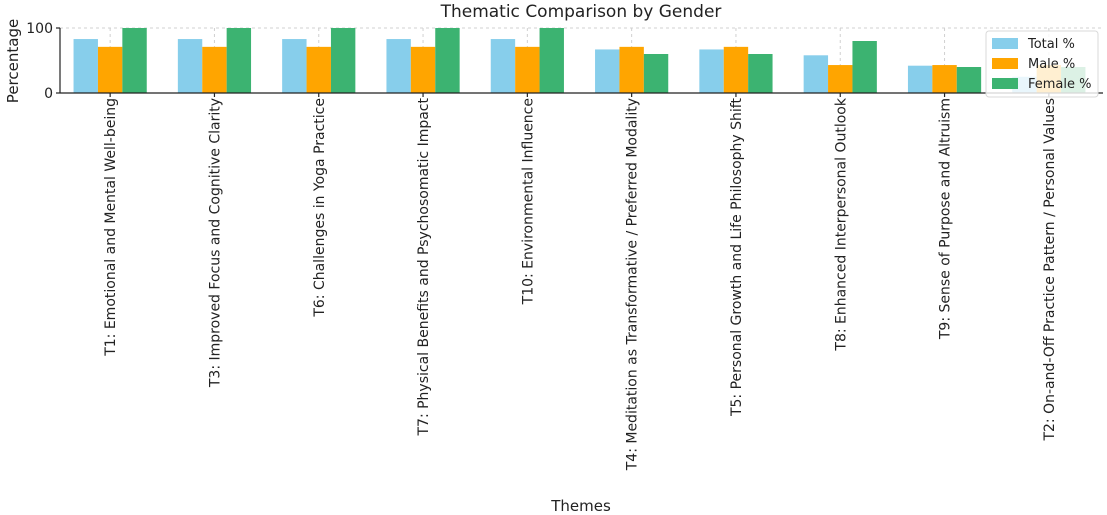 Image resolution: width=1107 pixels, height=515 pixels. I want to click on x-tick-label: T6: Challenges in Yoga Practice, so click(320, 208).